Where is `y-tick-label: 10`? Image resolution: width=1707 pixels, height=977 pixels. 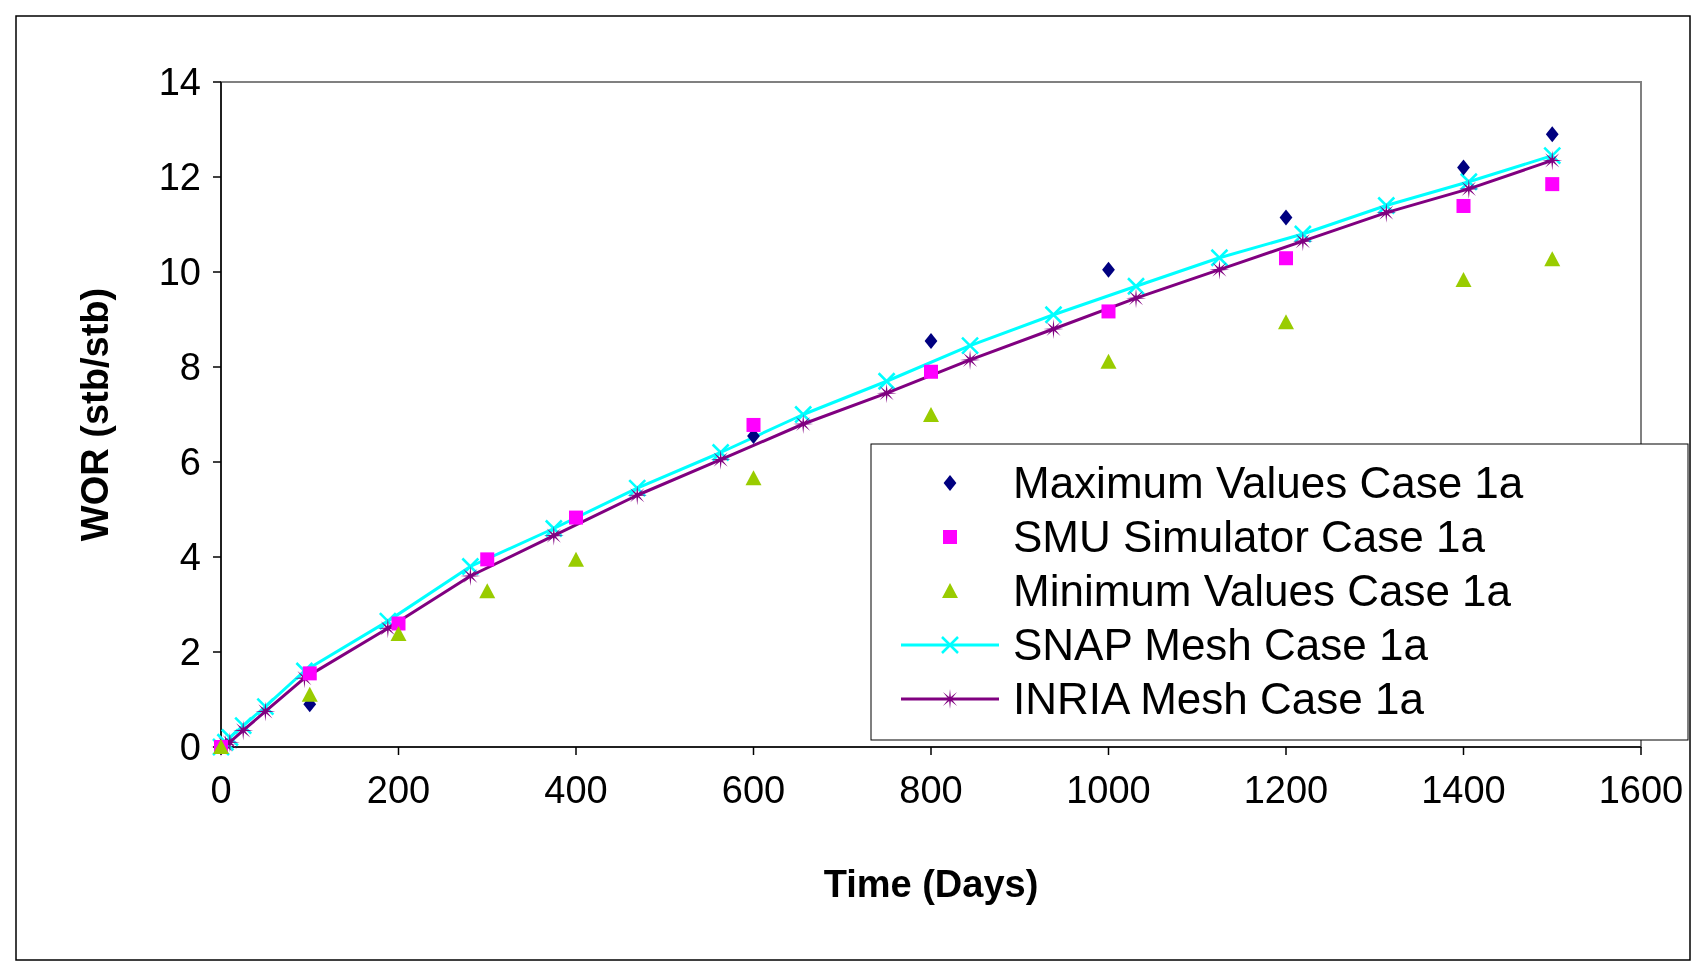
y-tick-label: 10 is located at coordinates (179, 272).